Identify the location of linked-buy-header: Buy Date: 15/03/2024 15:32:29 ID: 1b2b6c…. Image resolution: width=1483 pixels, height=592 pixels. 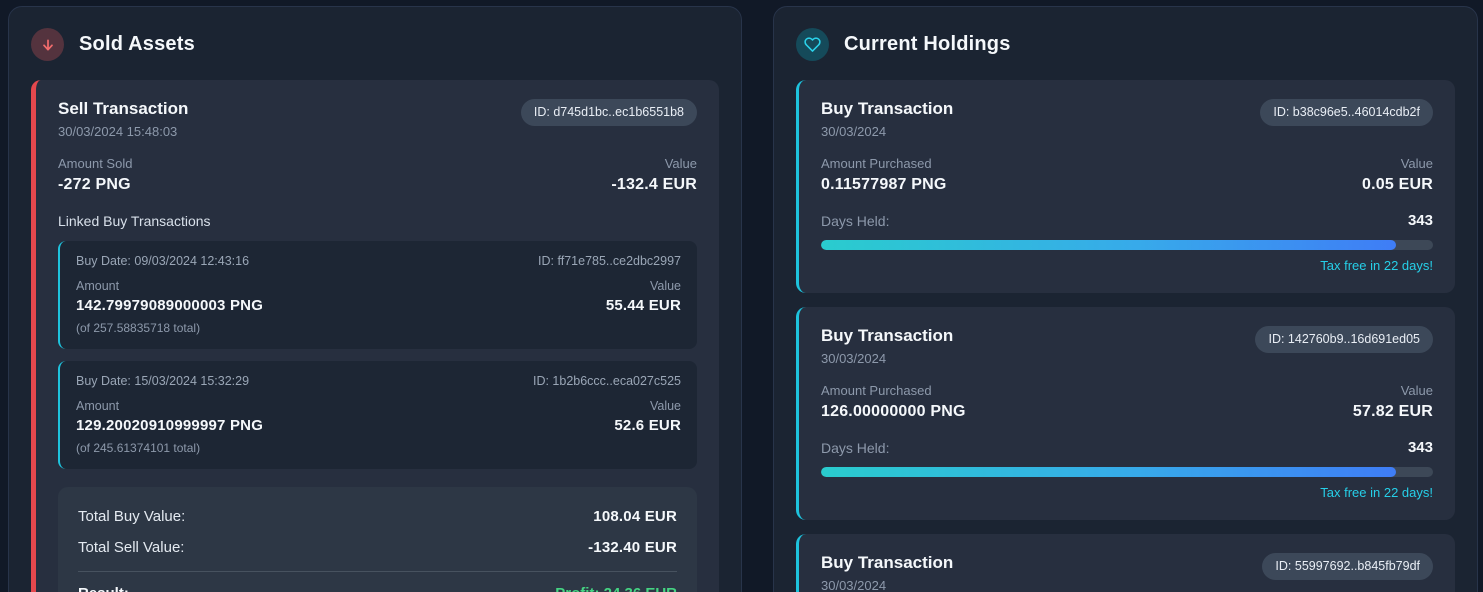
(378, 381).